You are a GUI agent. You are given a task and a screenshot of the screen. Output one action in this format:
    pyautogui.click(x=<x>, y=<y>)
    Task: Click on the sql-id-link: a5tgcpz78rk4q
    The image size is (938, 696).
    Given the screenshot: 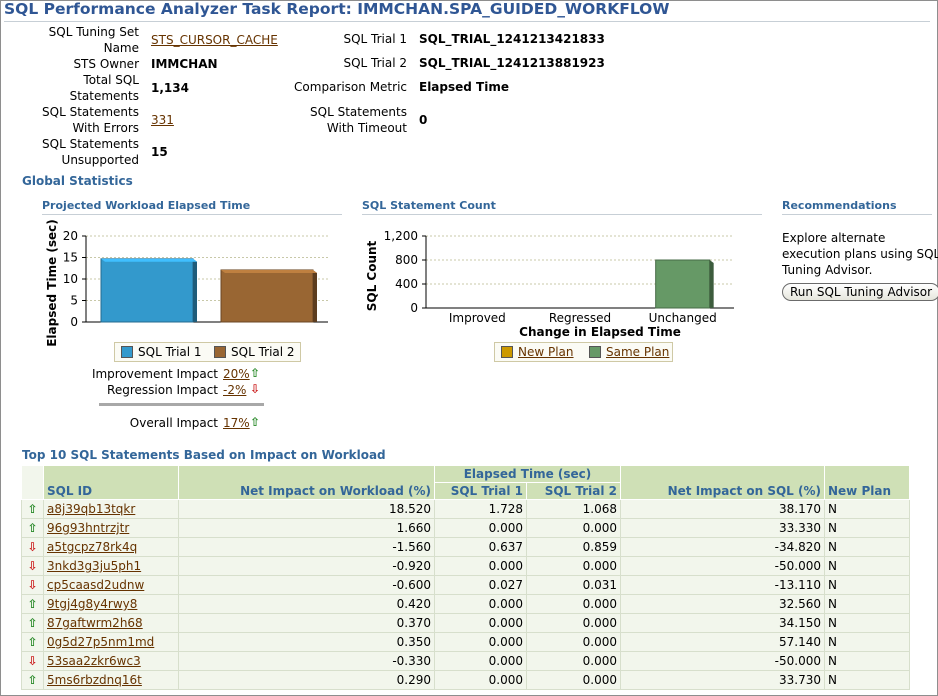 What is the action you would take?
    pyautogui.click(x=92, y=547)
    